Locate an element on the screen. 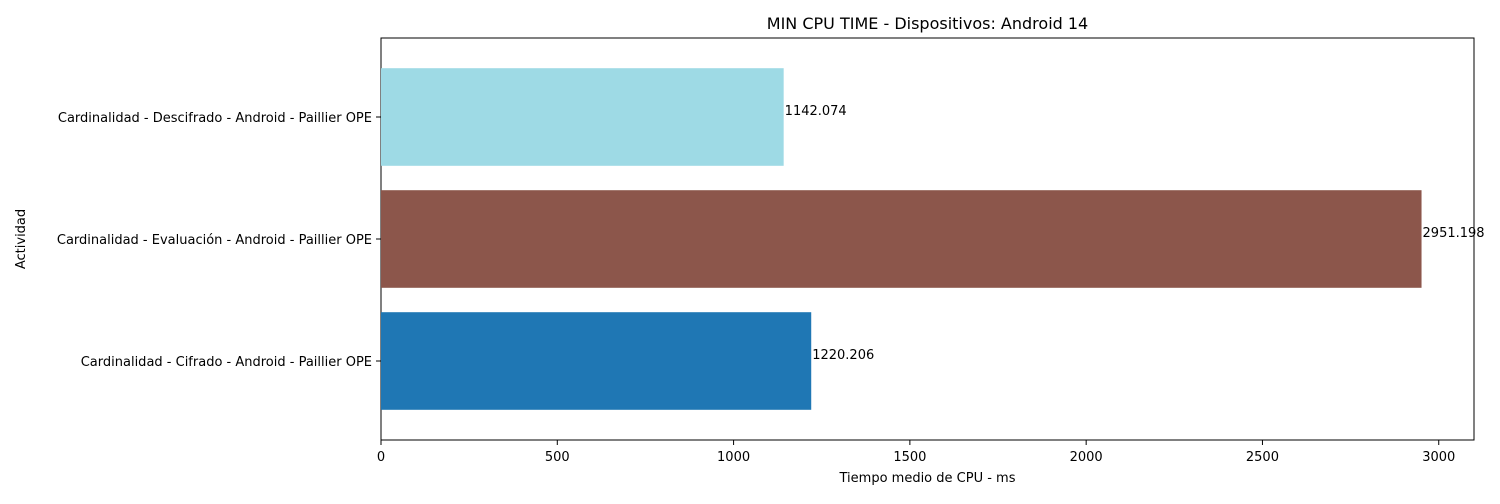 This screenshot has height=504, width=1500. data-label-0: 1220.206 is located at coordinates (843, 355).